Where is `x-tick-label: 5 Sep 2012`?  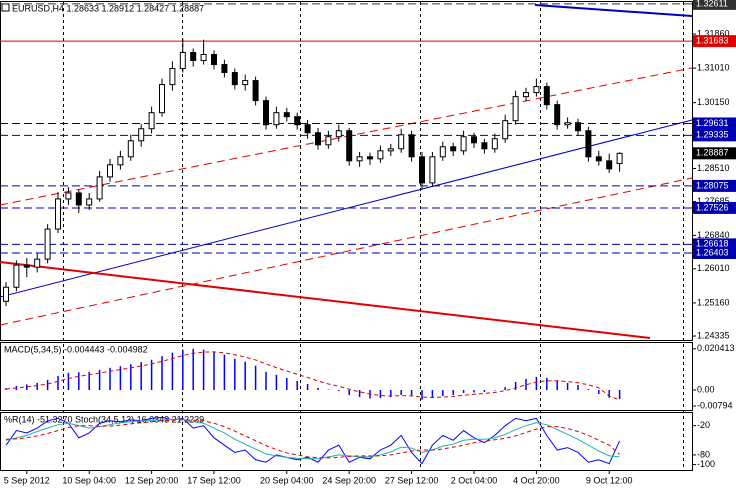
x-tick-label: 5 Sep 2012 is located at coordinates (27, 480).